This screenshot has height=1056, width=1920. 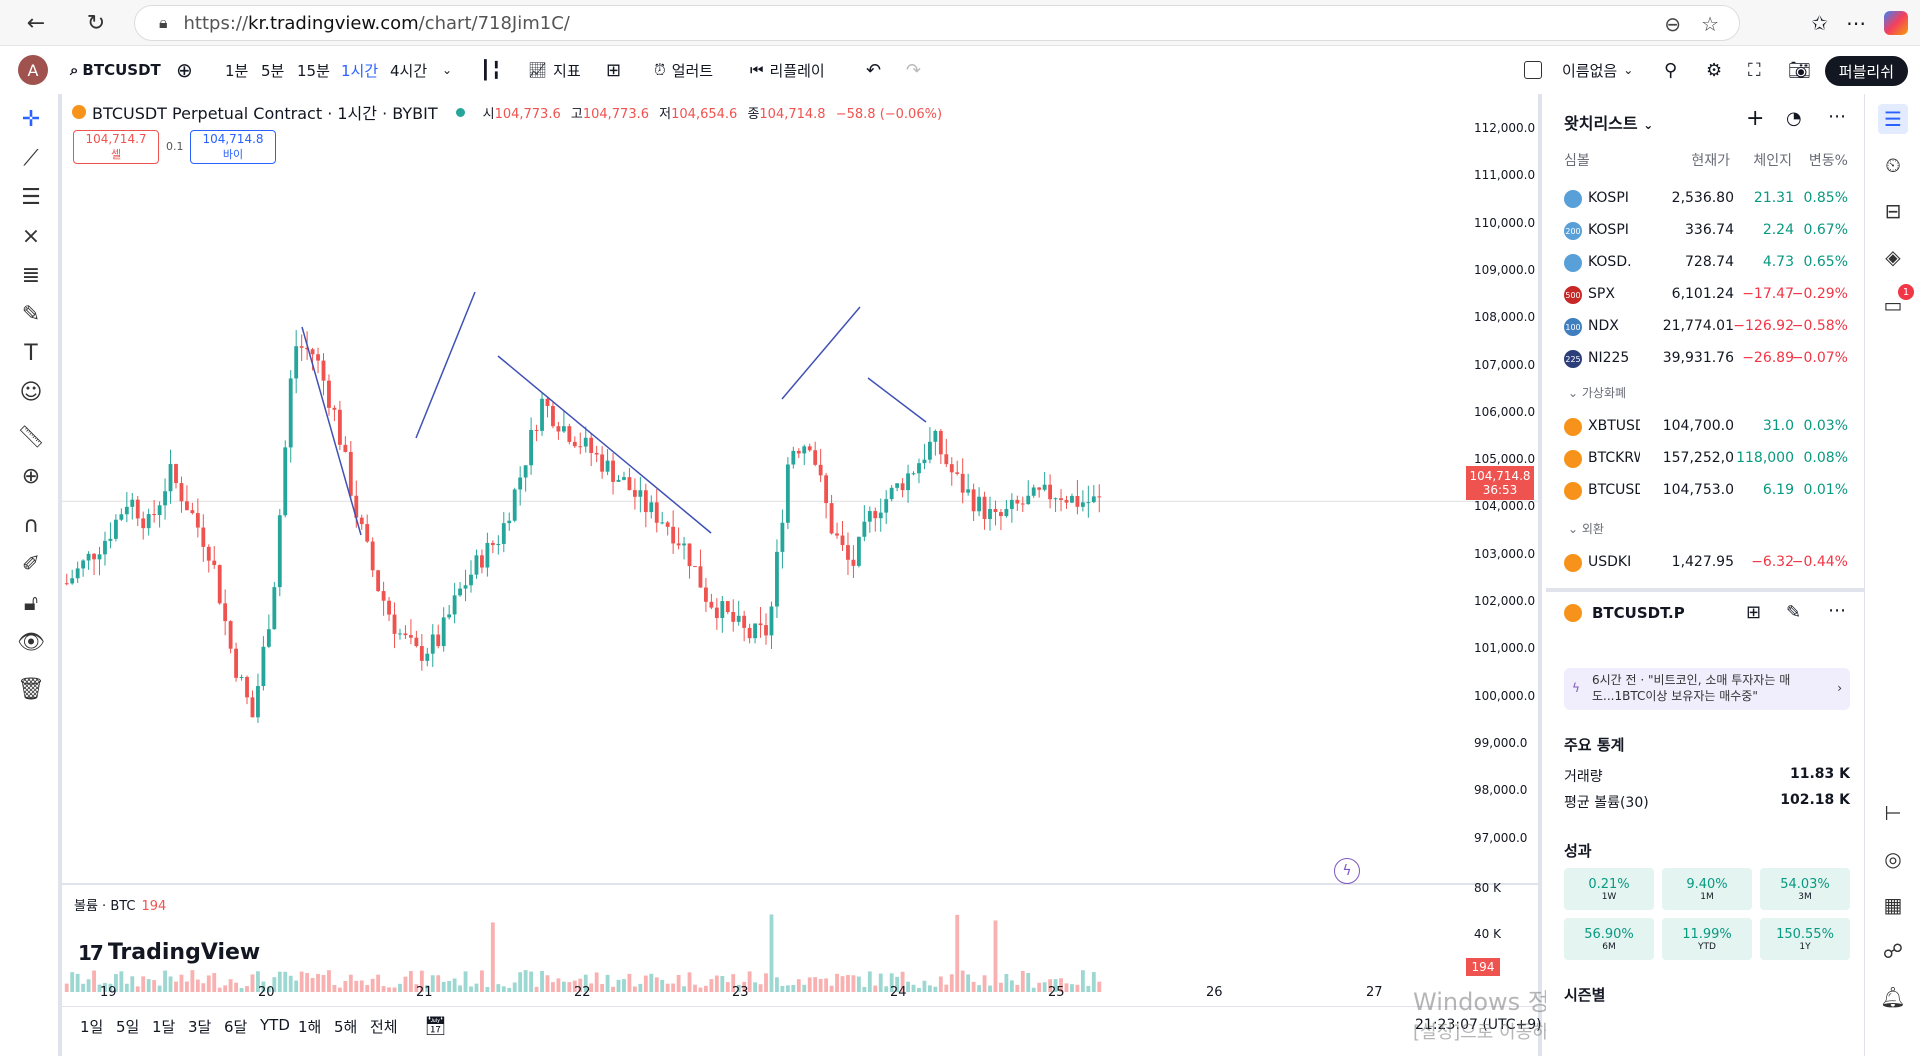 What do you see at coordinates (1577, 161) in the screenshot?
I see `column-symbol: 심볼` at bounding box center [1577, 161].